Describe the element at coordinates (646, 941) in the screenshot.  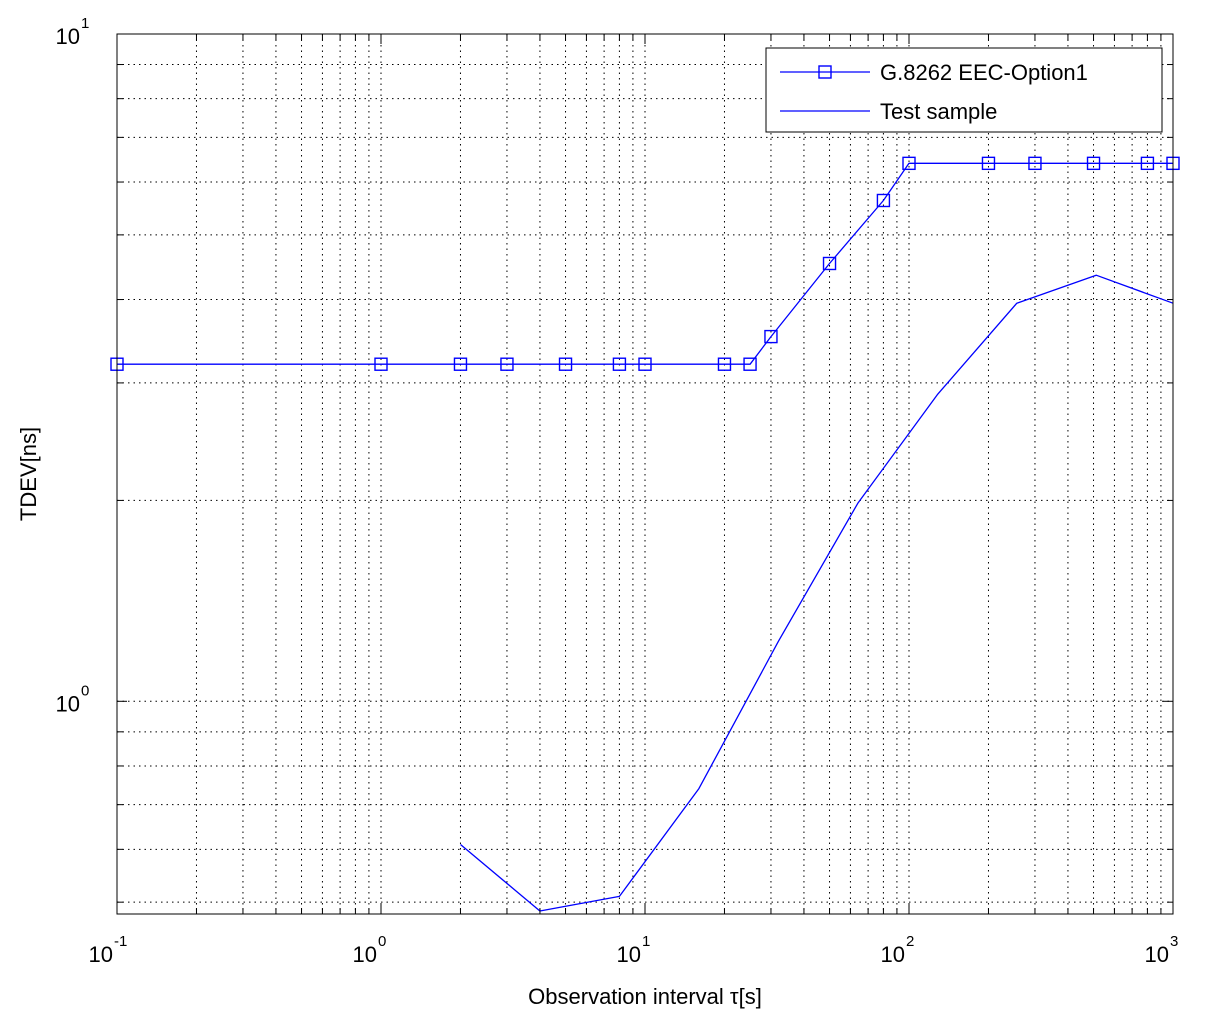
I see `x-tick-label-exponent: 1` at that location.